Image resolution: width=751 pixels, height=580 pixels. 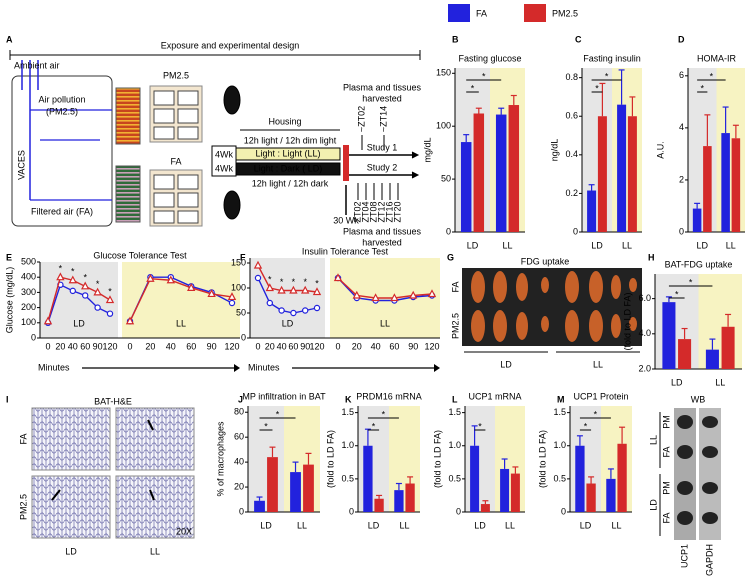 I want to click on label: ZT20, so click(x=397, y=211).